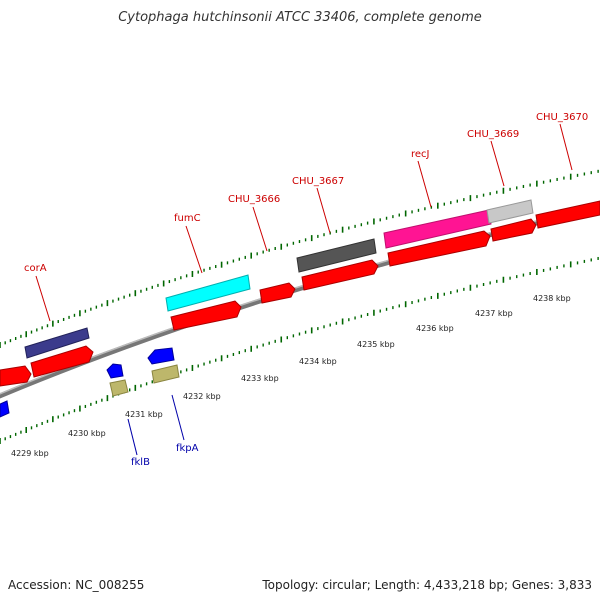 This screenshot has width=600, height=600. What do you see at coordinates (165, 374) in the screenshot?
I see `gene-fkpA-feature` at bounding box center [165, 374].